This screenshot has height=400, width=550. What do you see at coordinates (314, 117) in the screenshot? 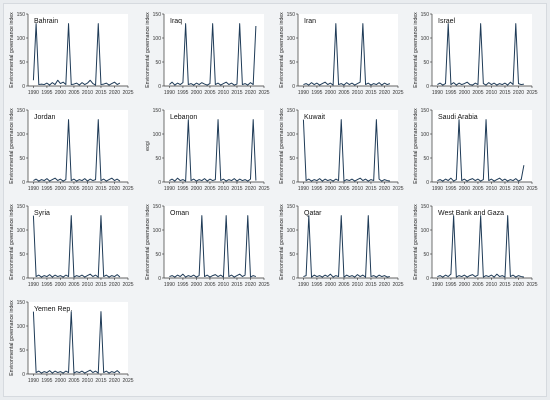
I see `panel-title: Kuwait` at bounding box center [314, 117].